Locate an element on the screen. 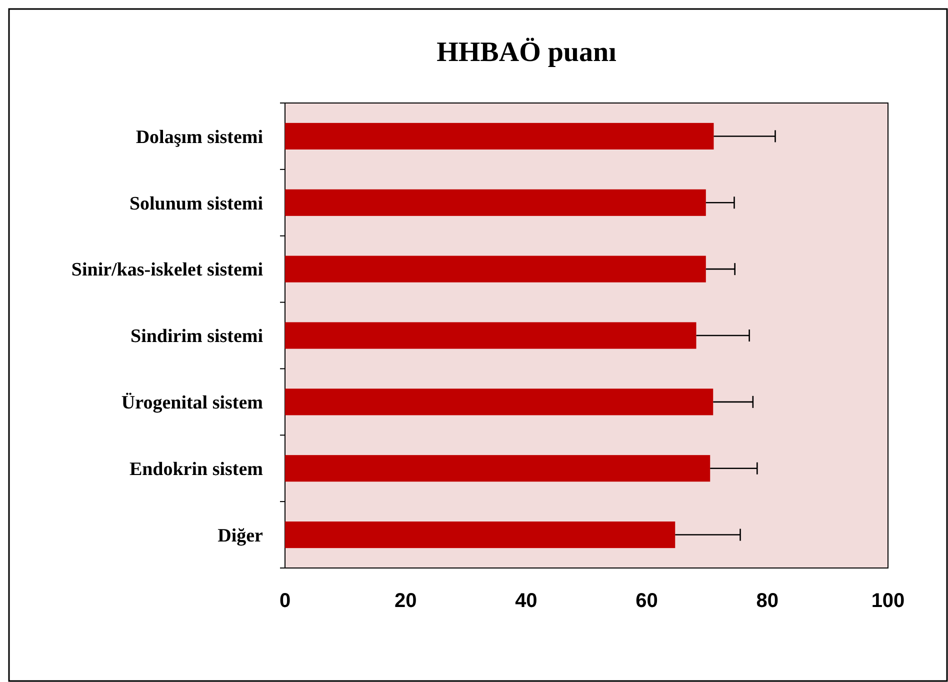 The height and width of the screenshot is (682, 948). x-tick-label: 0 is located at coordinates (285, 601).